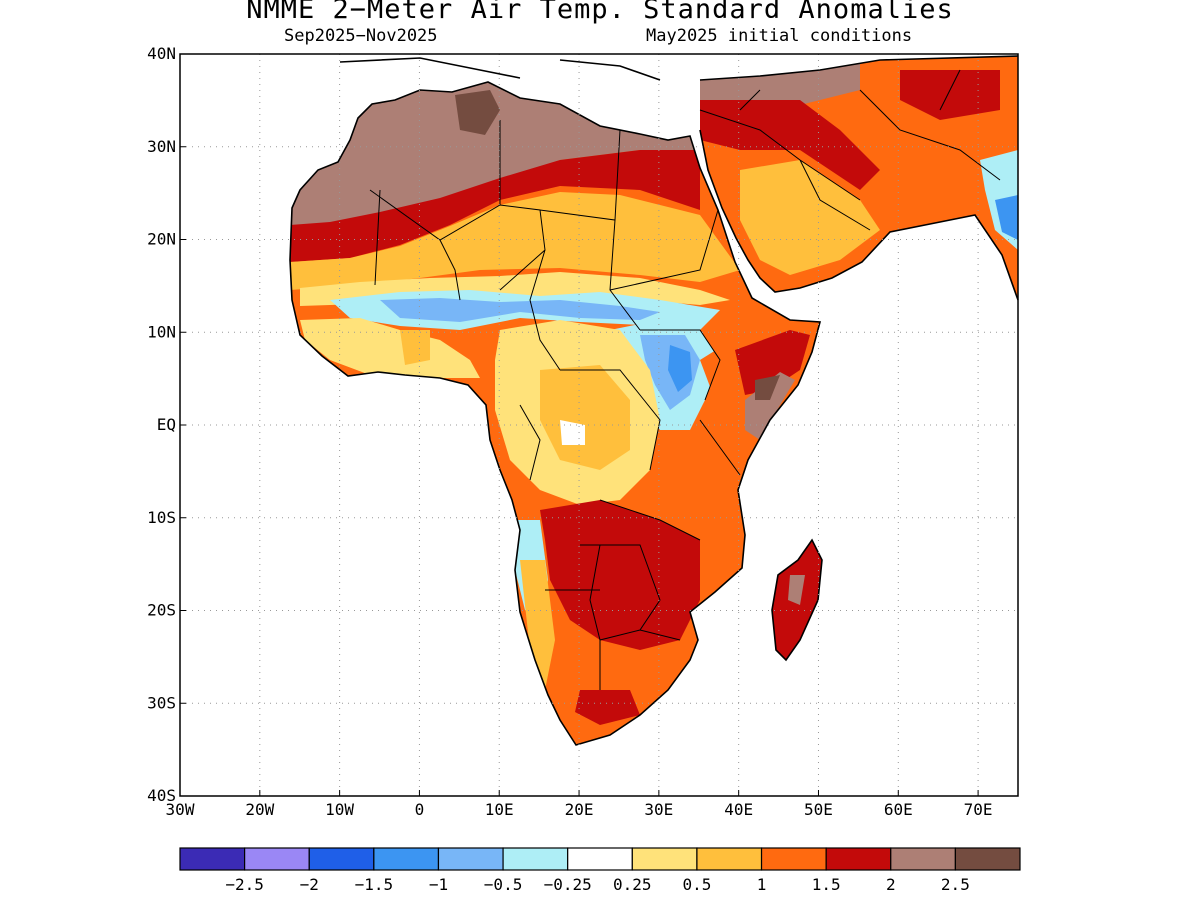 This screenshot has width=1200, height=900. Describe the element at coordinates (161, 331) in the screenshot. I see `y-tick-label: 10N` at that location.